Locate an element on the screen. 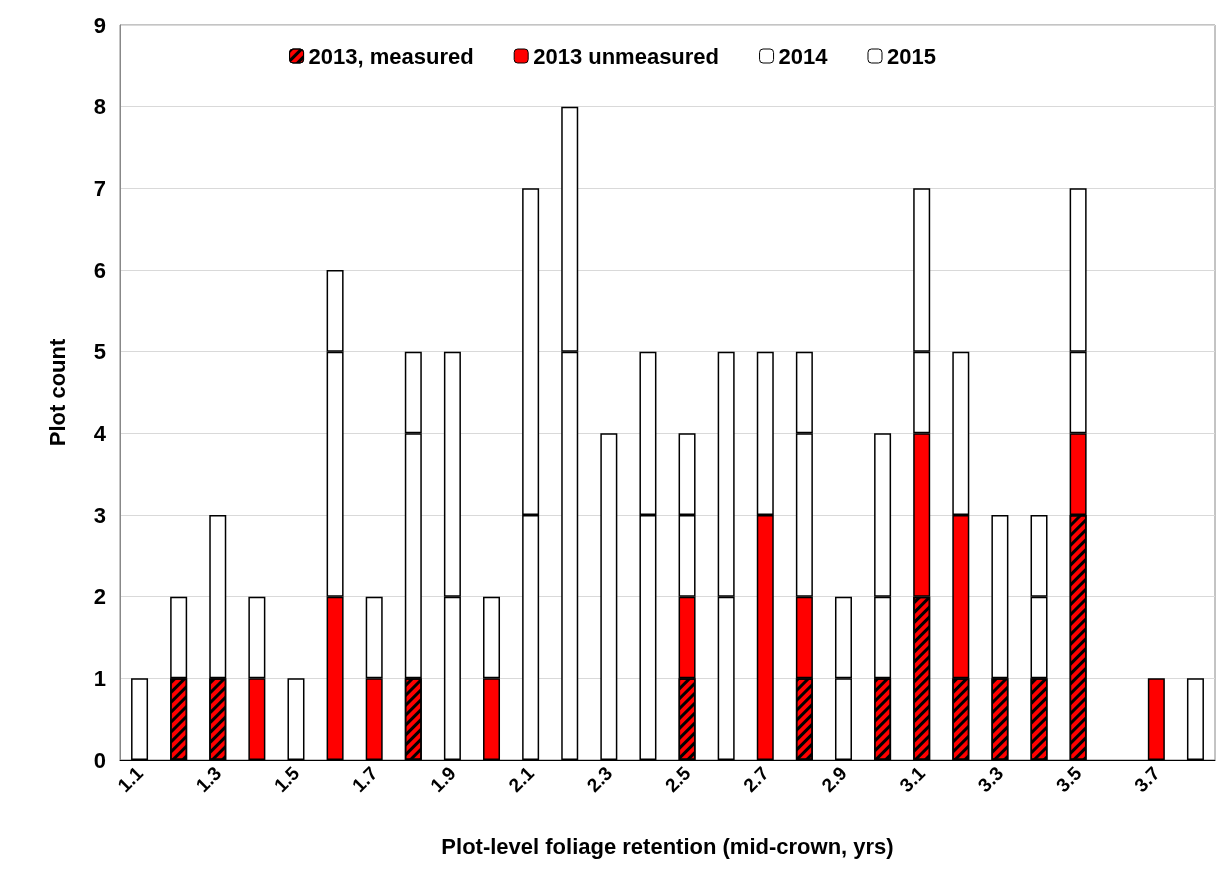  y-tick-label: 6 is located at coordinates (99, 270).